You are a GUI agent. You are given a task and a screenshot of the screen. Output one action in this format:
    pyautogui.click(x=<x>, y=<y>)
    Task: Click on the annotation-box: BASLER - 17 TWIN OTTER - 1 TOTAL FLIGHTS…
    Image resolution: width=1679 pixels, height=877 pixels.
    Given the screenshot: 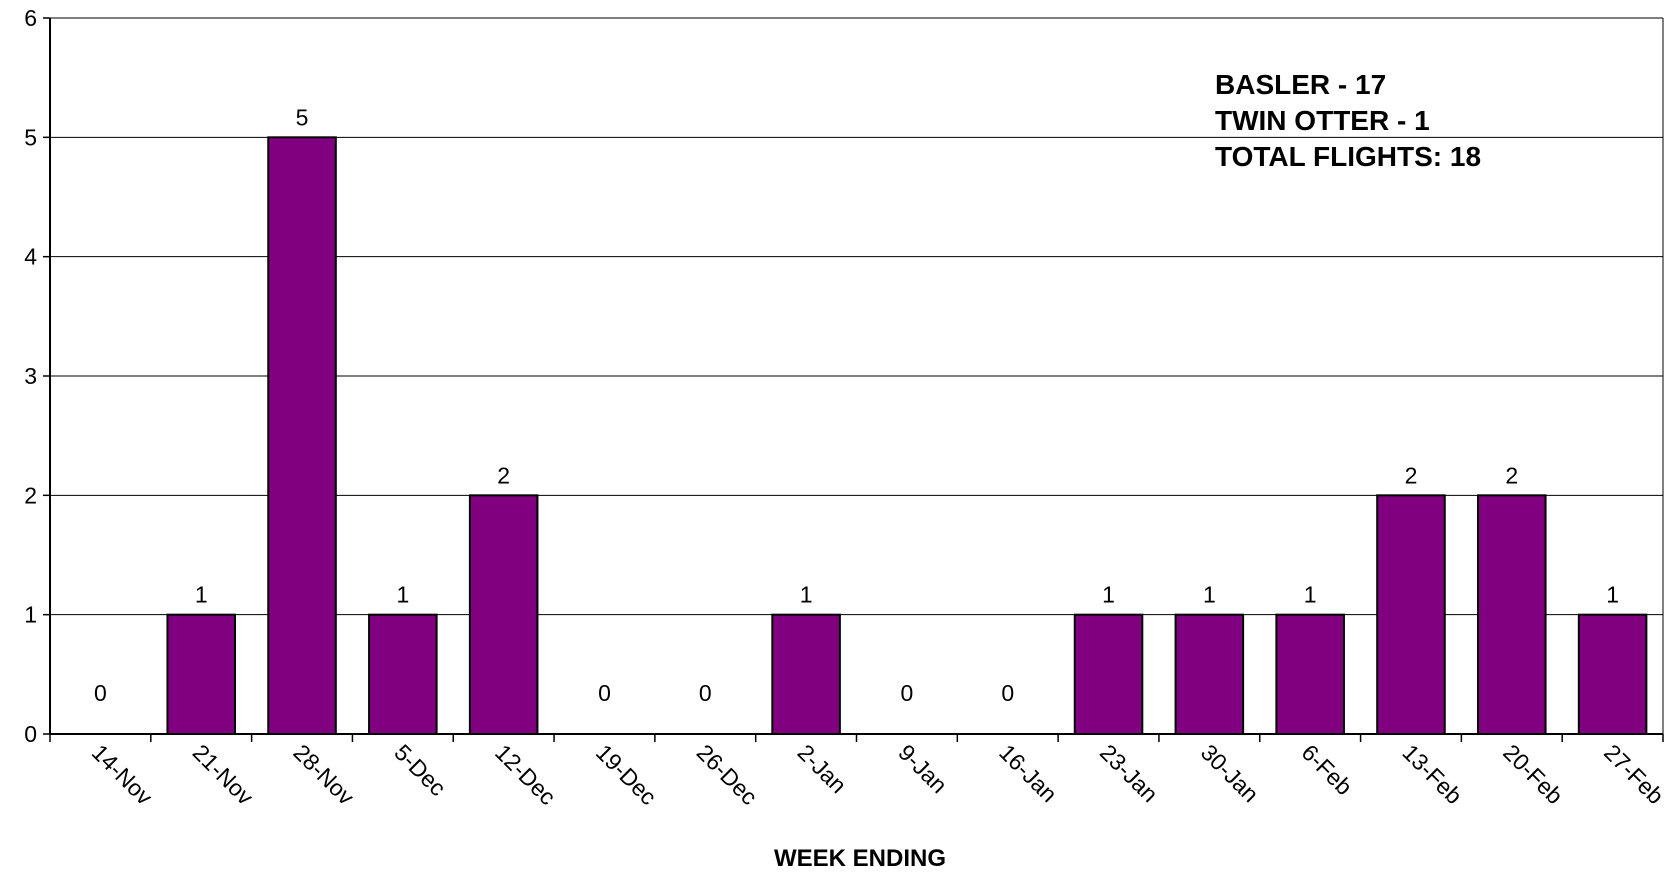 What is the action you would take?
    pyautogui.click(x=1348, y=120)
    